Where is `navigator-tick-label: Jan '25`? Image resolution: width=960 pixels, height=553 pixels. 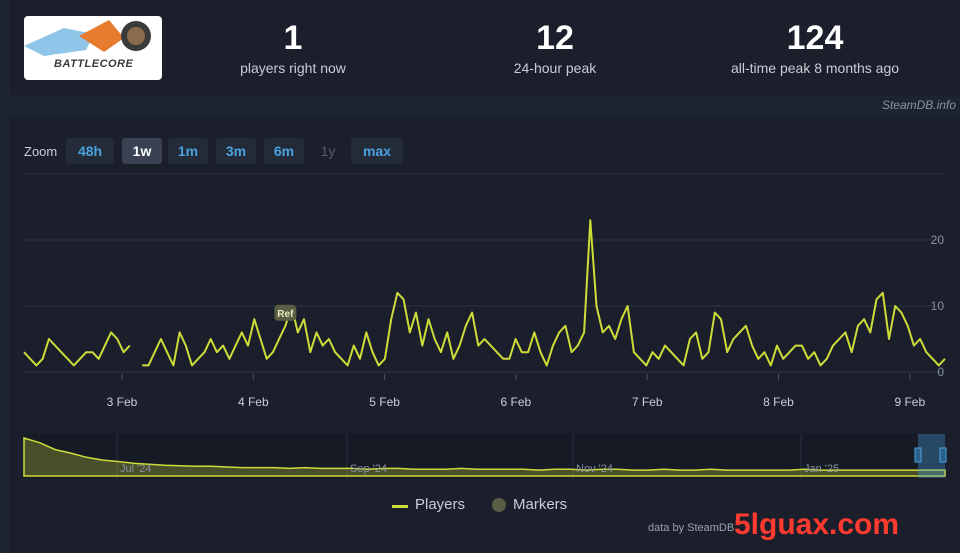 navigator-tick-label: Jan '25 is located at coordinates (821, 469).